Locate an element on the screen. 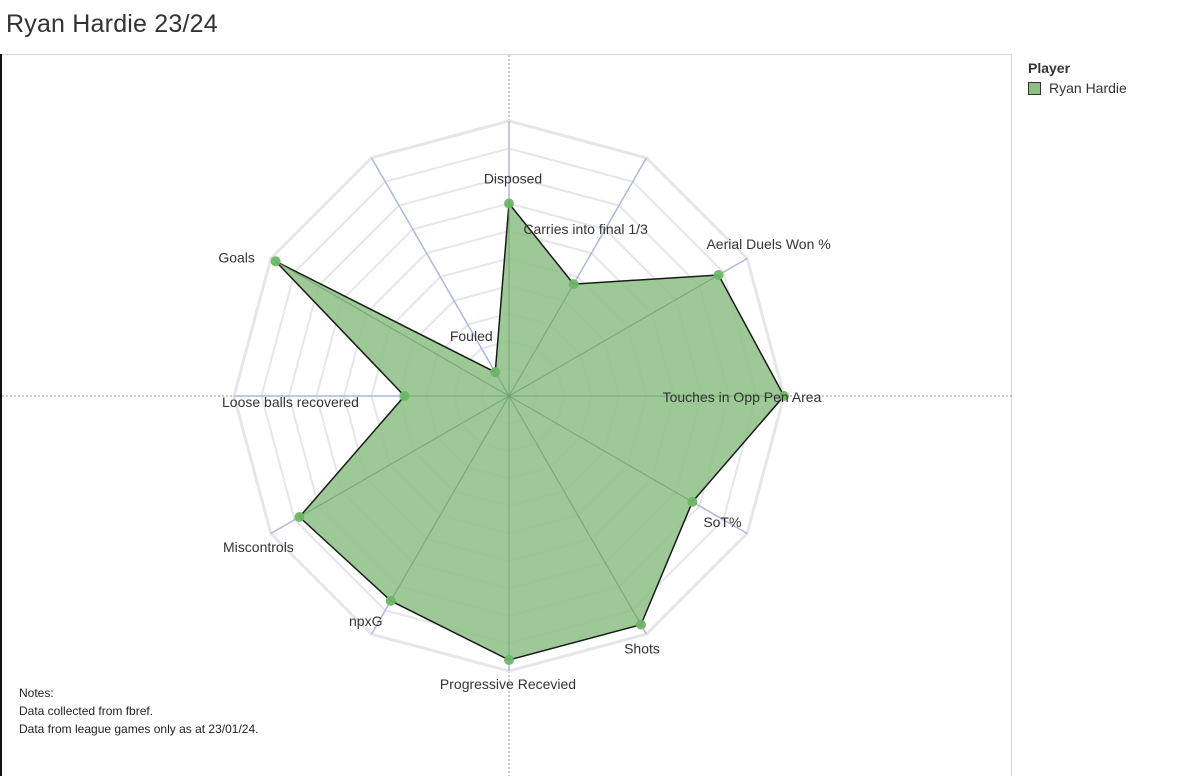 This screenshot has height=776, width=1200. axis-label: Miscontrols is located at coordinates (258, 547).